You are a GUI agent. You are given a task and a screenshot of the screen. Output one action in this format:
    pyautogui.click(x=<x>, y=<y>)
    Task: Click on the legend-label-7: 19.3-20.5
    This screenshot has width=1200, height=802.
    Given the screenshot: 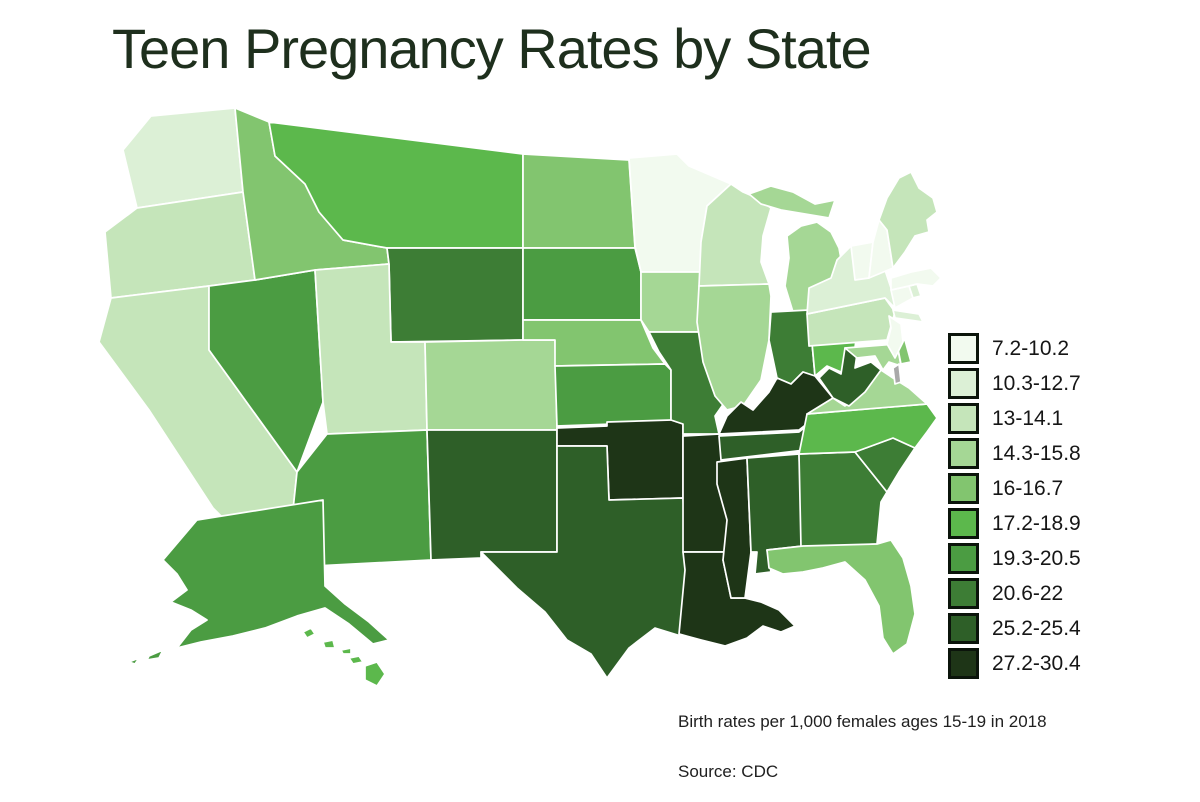 What is the action you would take?
    pyautogui.click(x=1036, y=558)
    